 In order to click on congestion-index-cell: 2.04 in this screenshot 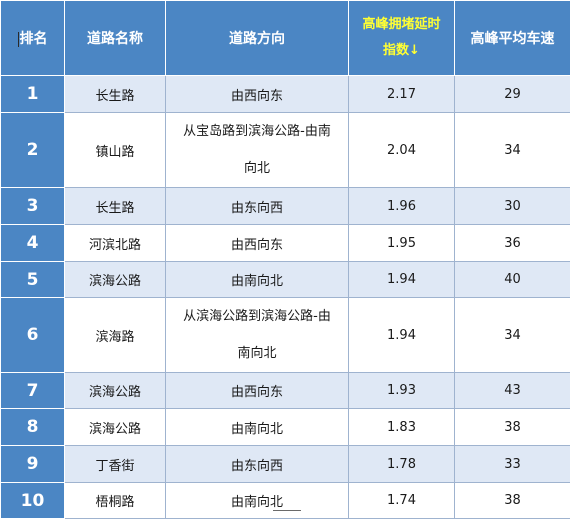, I will do `click(402, 150)`.